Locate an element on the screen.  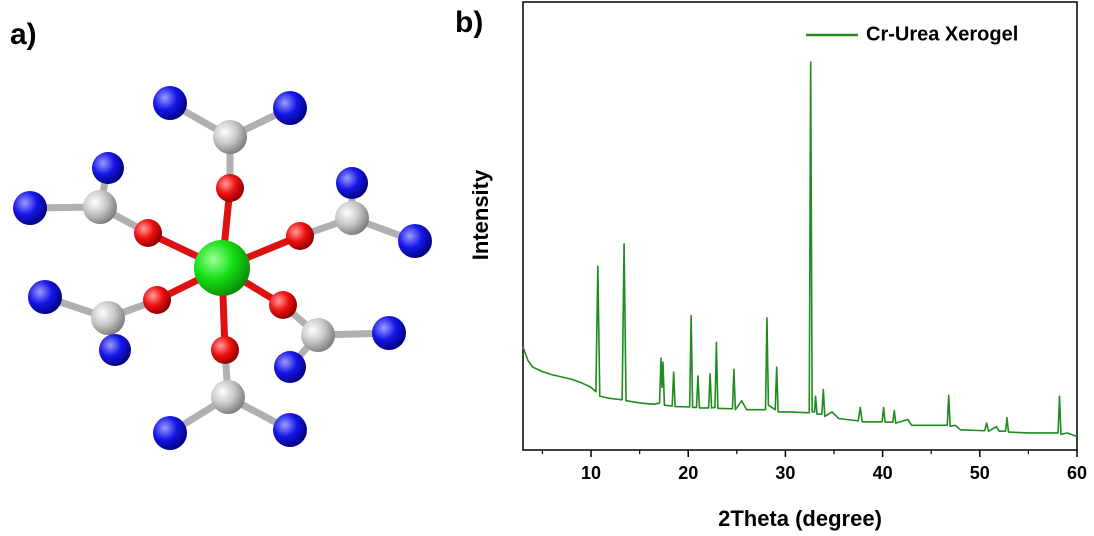
legend-label: Cr-Urea Xerogel is located at coordinates (942, 34).